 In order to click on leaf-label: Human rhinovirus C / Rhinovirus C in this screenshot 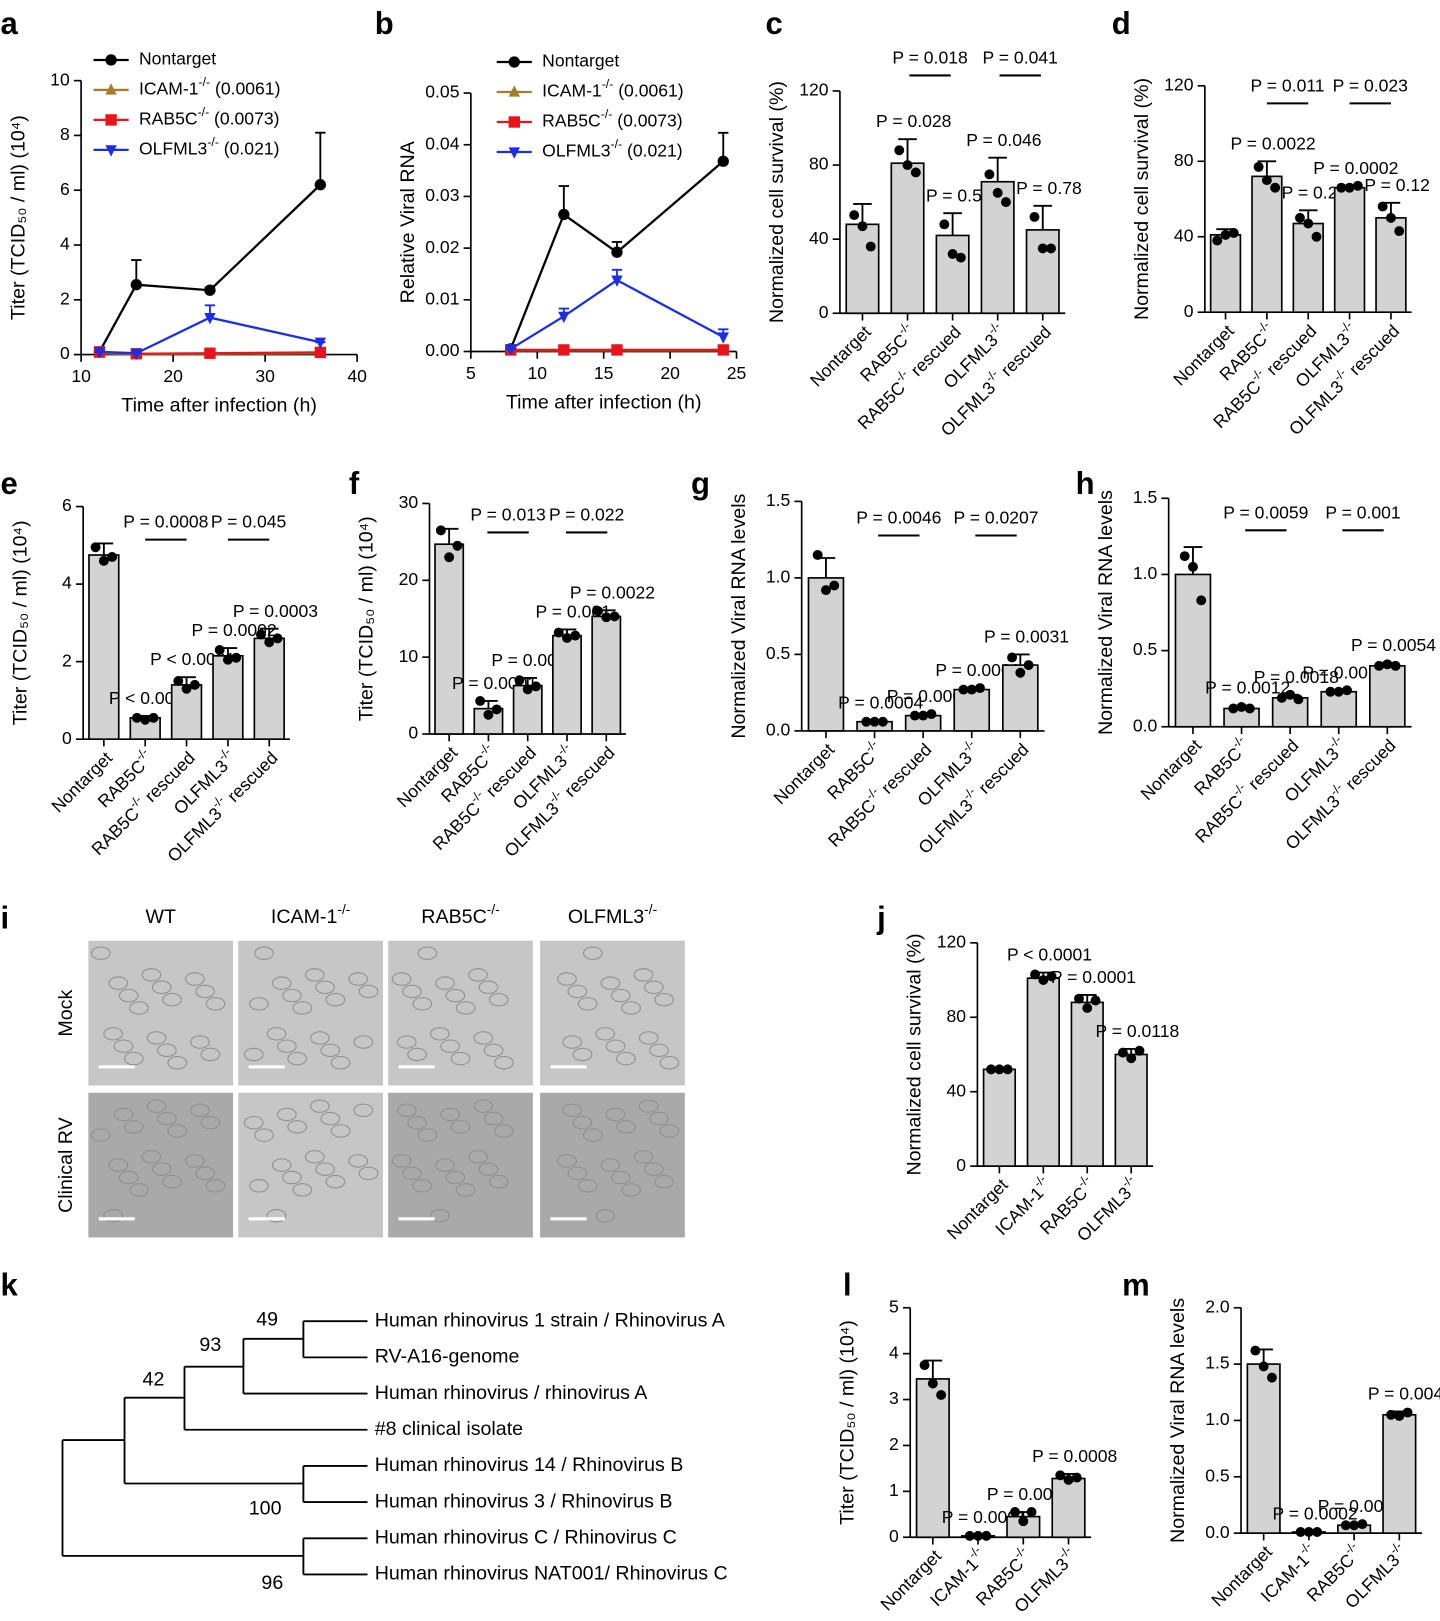, I will do `click(526, 1537)`.